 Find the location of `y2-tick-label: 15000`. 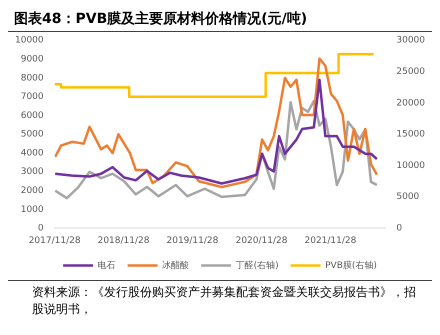

y2-tick-label: 15000 is located at coordinates (411, 135).